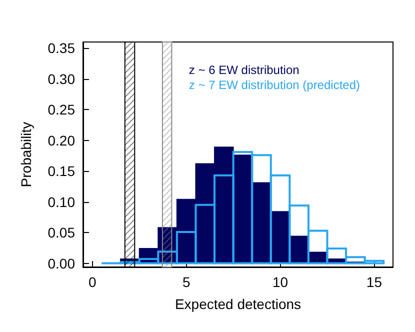 This screenshot has height=332, width=415. Describe the element at coordinates (92, 282) in the screenshot. I see `x-tick-label: 0` at that location.